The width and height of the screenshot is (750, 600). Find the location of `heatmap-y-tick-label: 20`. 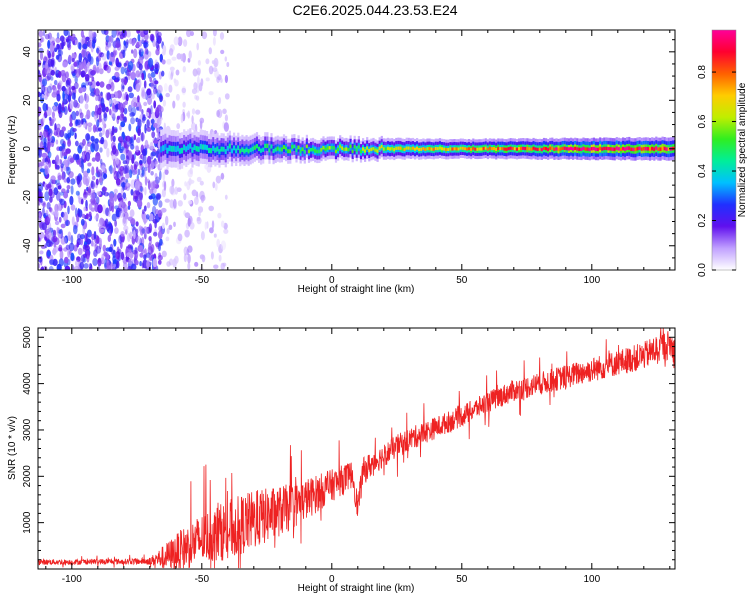

heatmap-y-tick-label: 20 is located at coordinates (27, 100).